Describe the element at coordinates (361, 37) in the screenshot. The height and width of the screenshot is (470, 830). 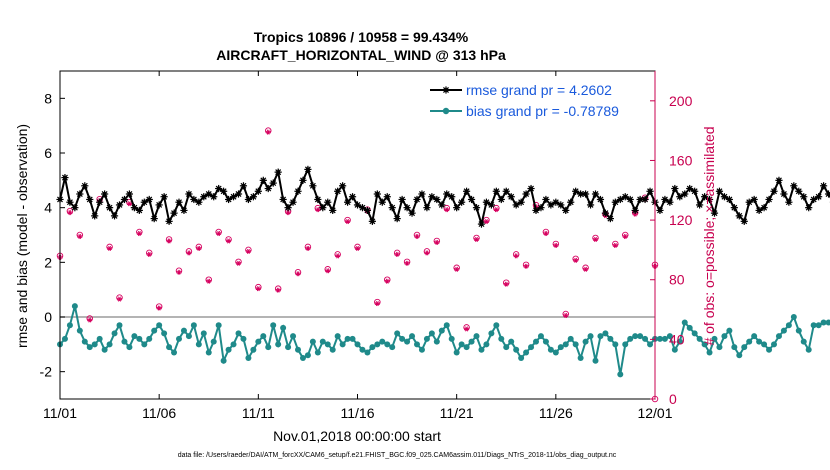
I see `chart-title: Tropics 10896 / 10958 = 99.434%` at that location.